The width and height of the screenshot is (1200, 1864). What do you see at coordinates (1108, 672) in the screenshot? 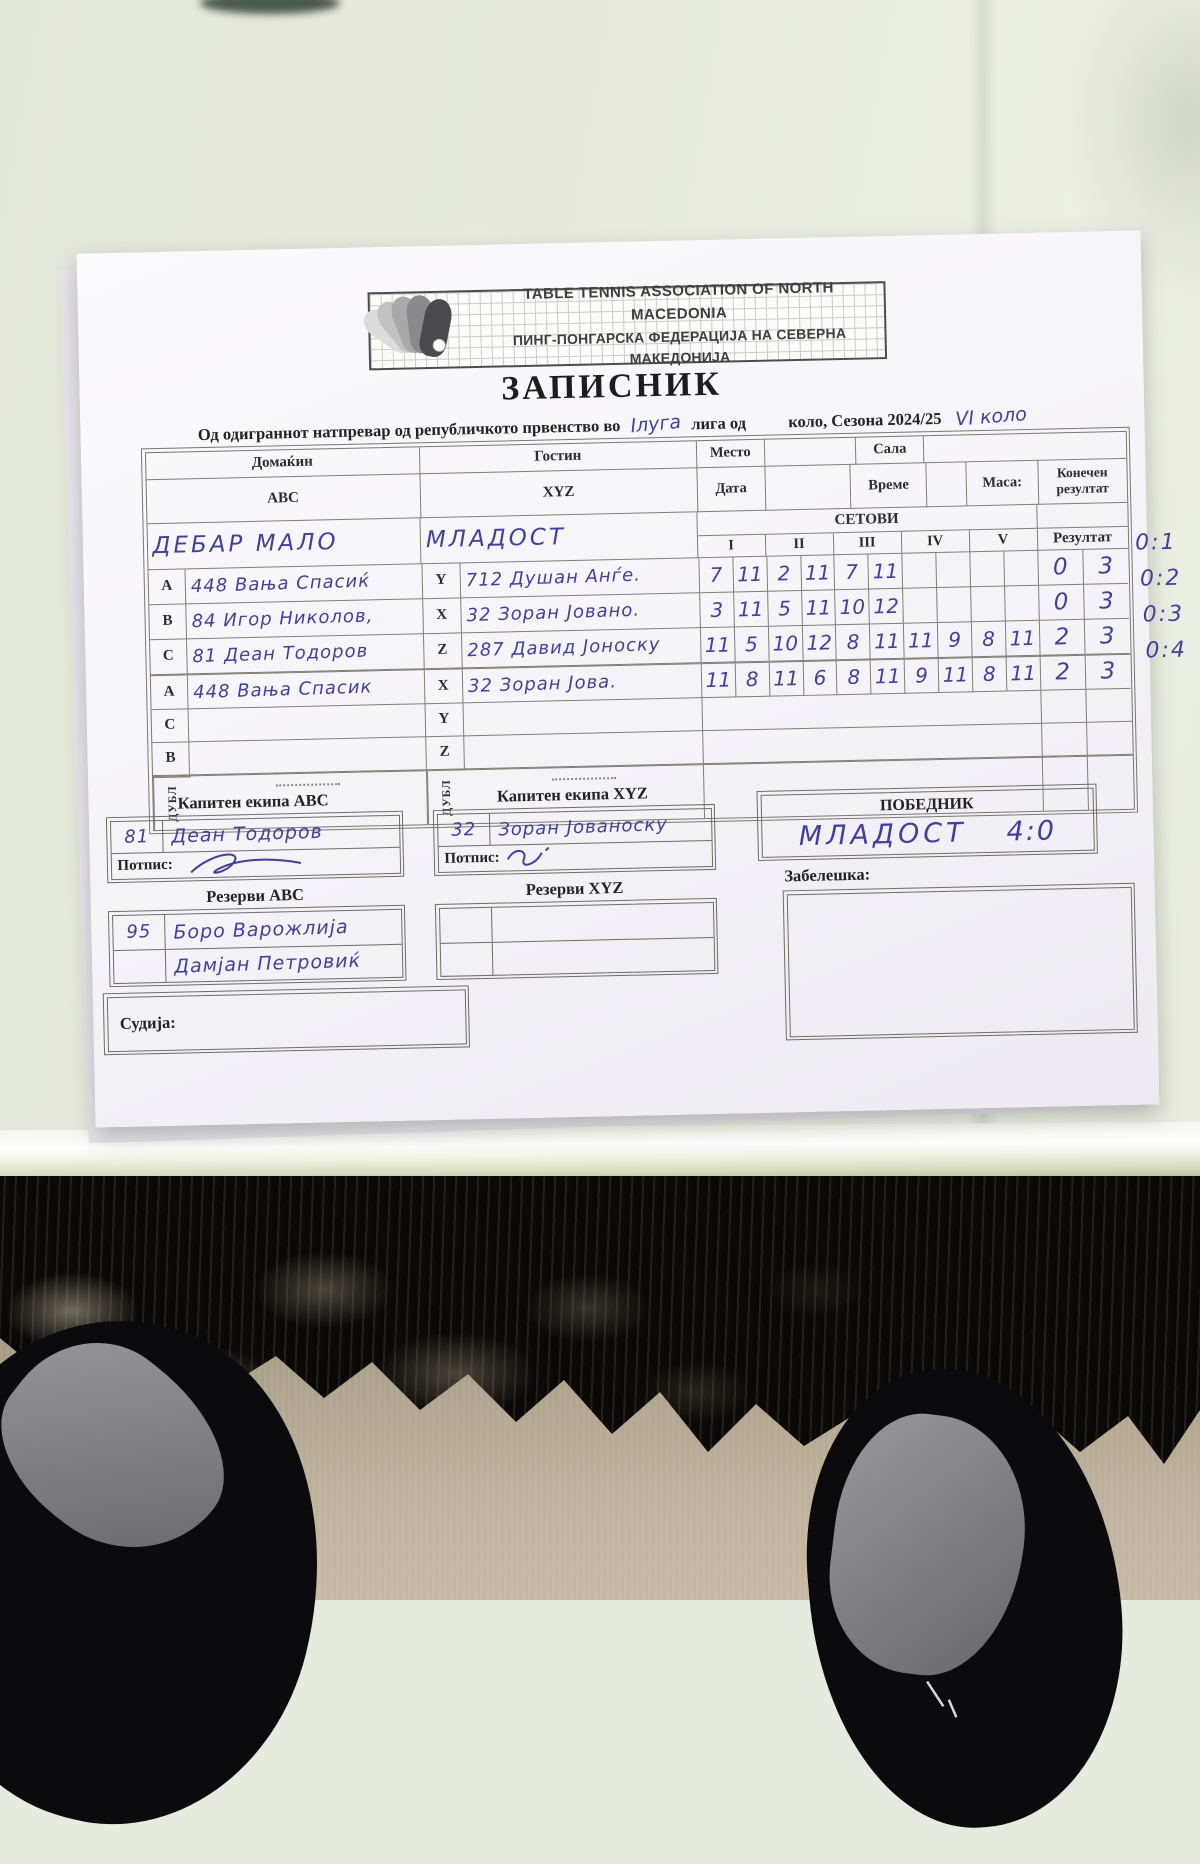
I see `row4-result-guest: 3` at bounding box center [1108, 672].